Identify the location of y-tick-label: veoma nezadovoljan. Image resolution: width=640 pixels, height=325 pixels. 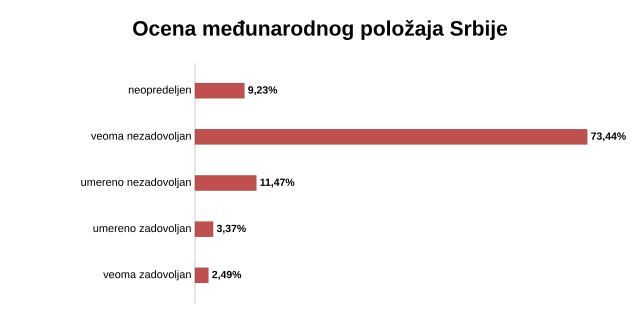
(140, 137).